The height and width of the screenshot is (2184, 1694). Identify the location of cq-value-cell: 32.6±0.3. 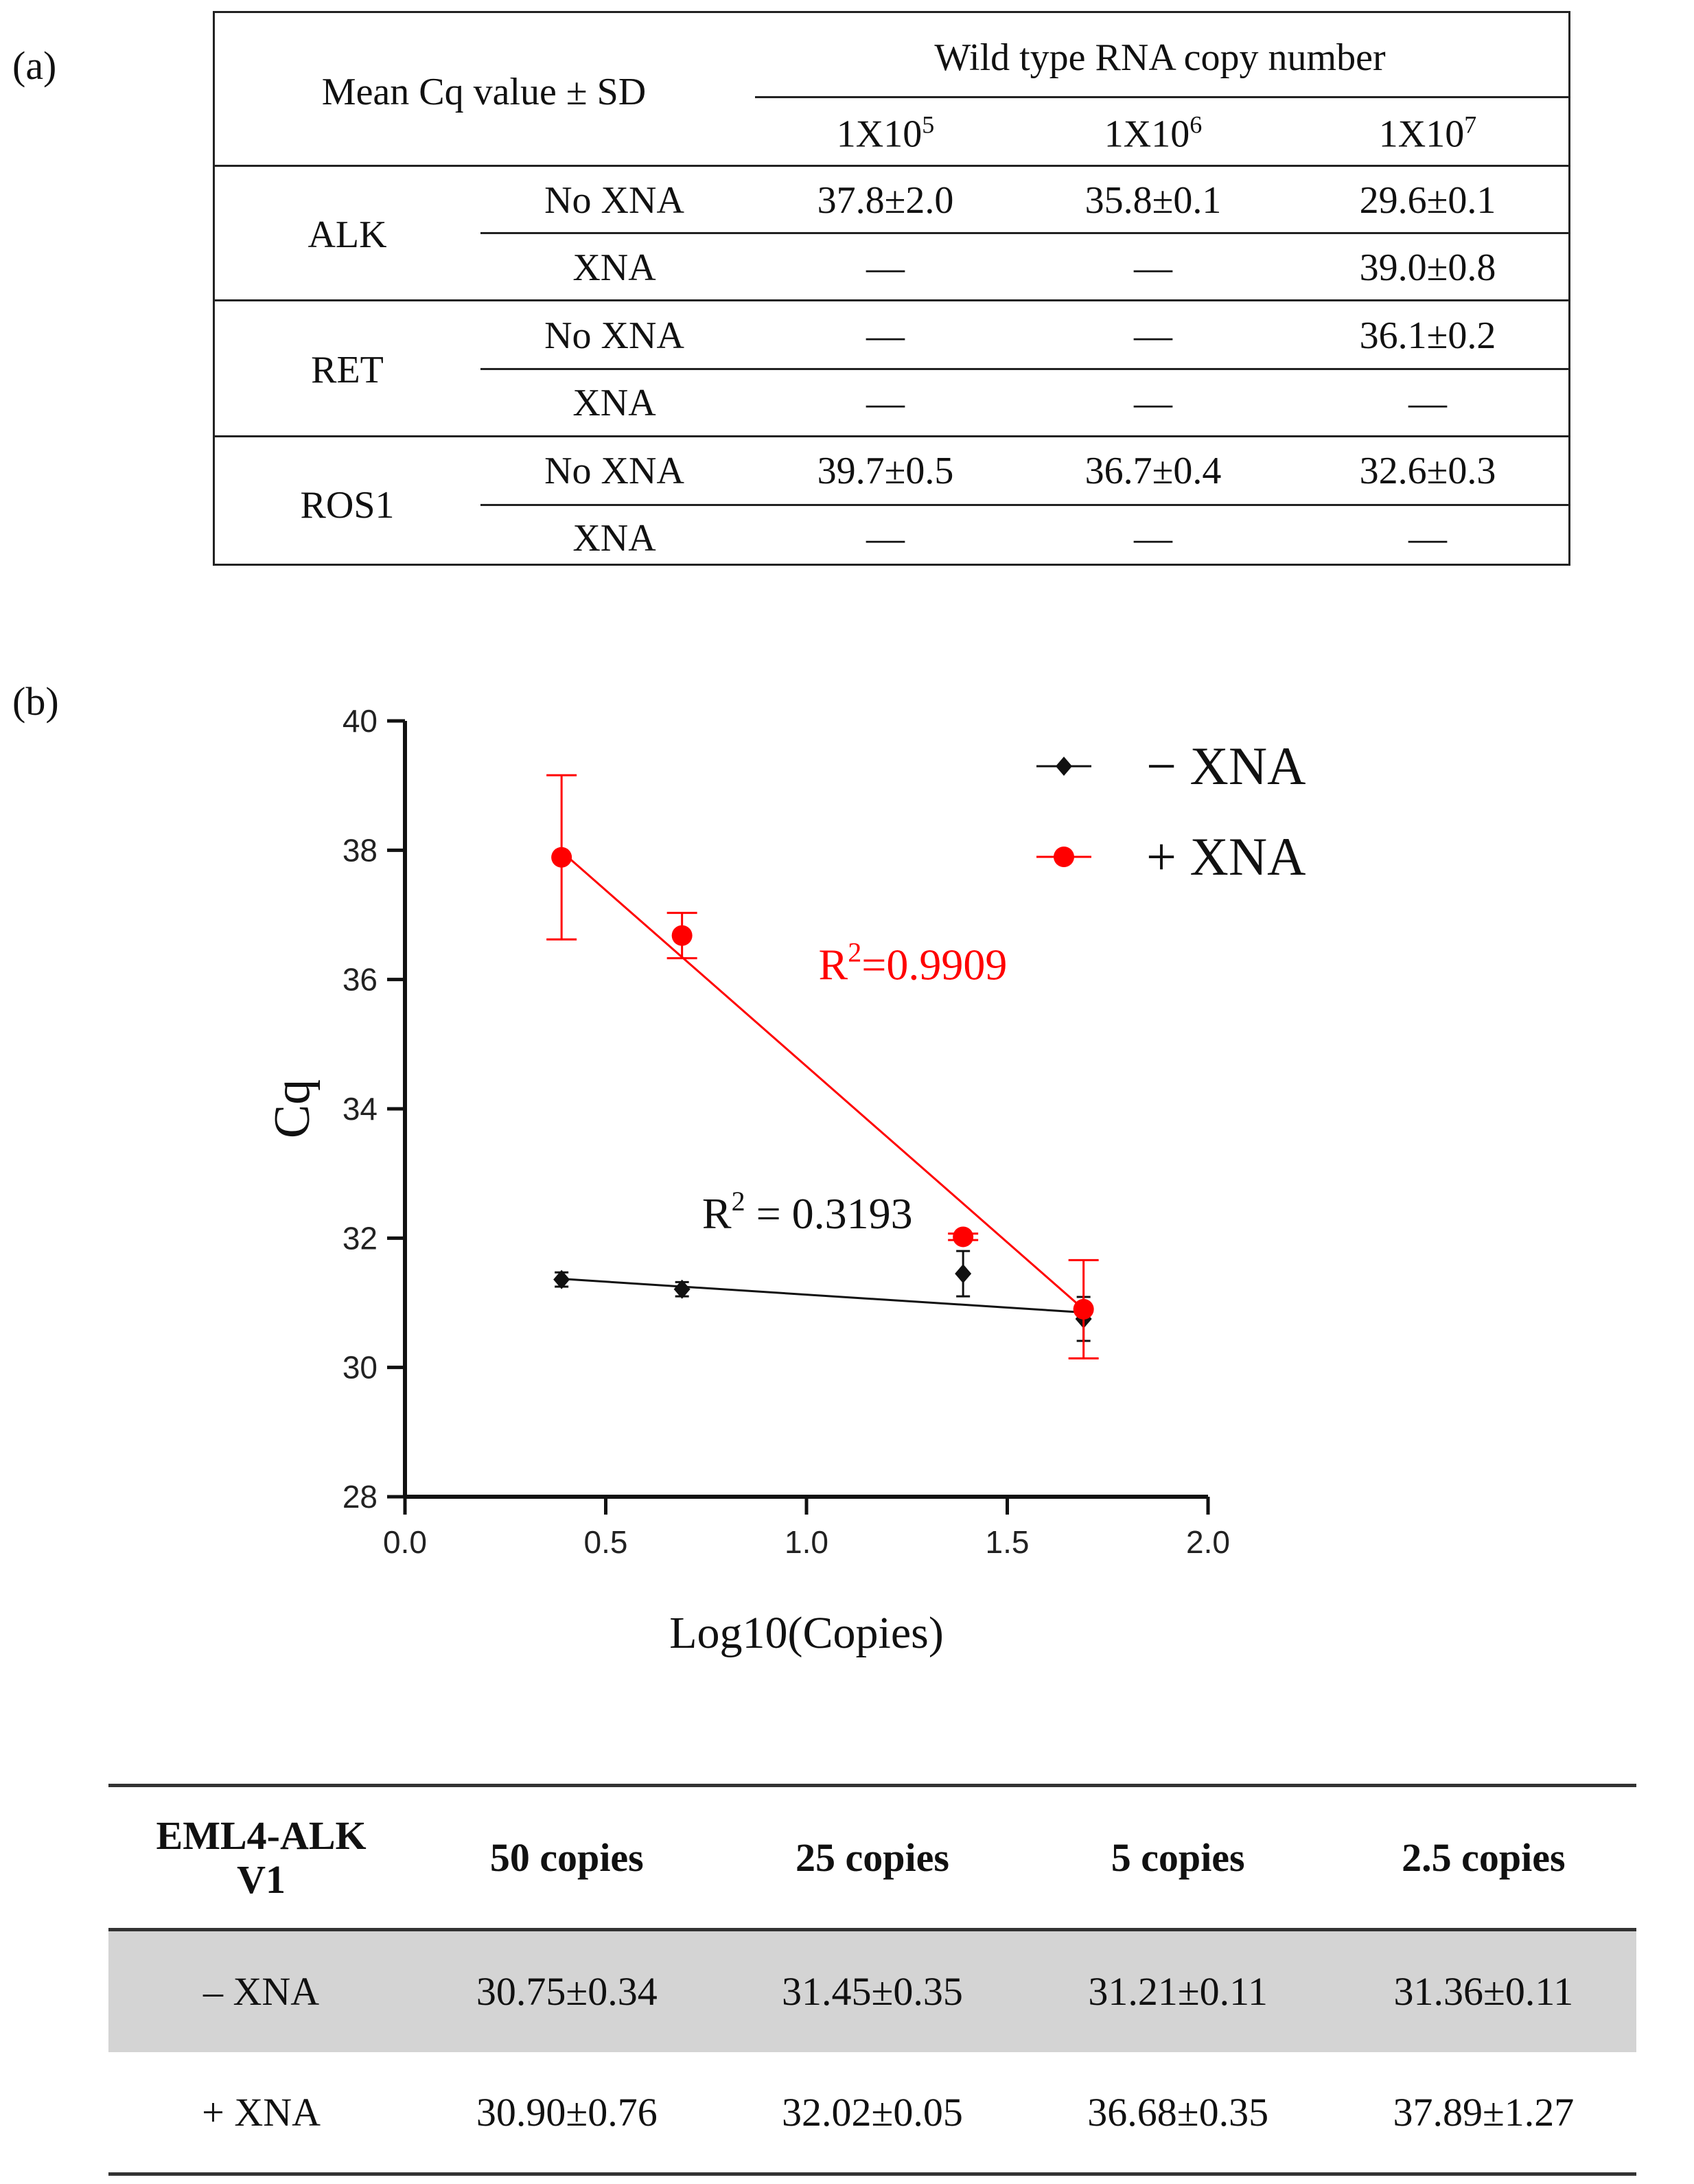
(1427, 471).